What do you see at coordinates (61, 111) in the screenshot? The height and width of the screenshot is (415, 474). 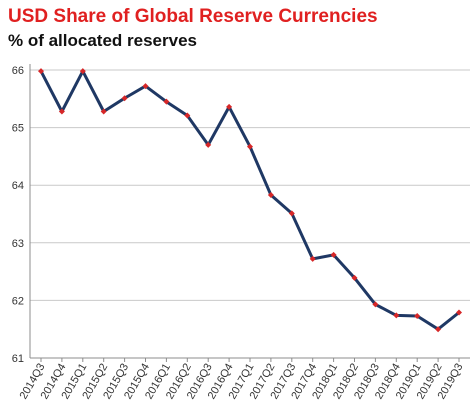 I see `data-point-2014Q4` at bounding box center [61, 111].